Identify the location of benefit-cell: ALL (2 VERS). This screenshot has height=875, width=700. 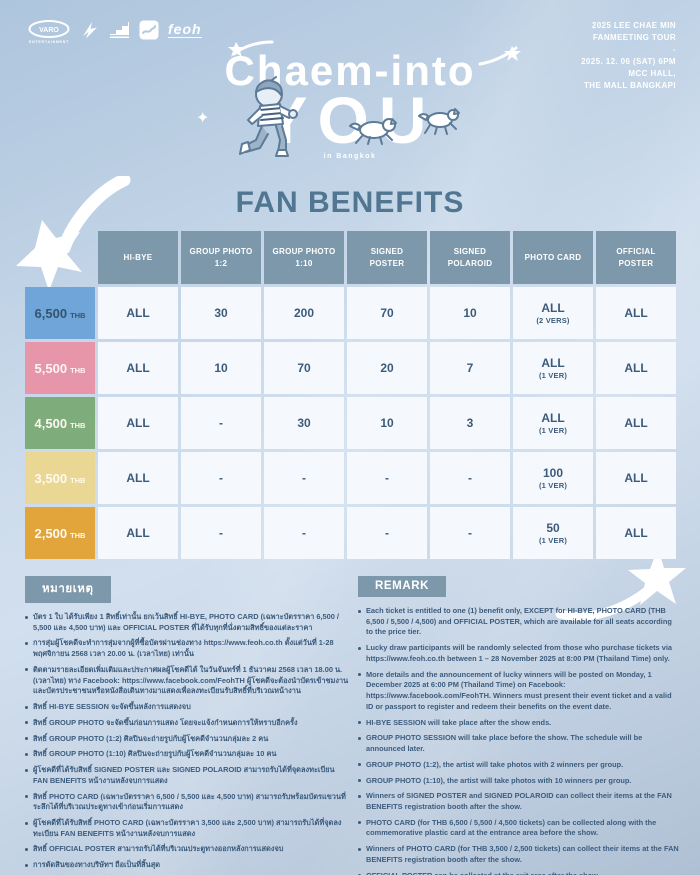
(553, 313).